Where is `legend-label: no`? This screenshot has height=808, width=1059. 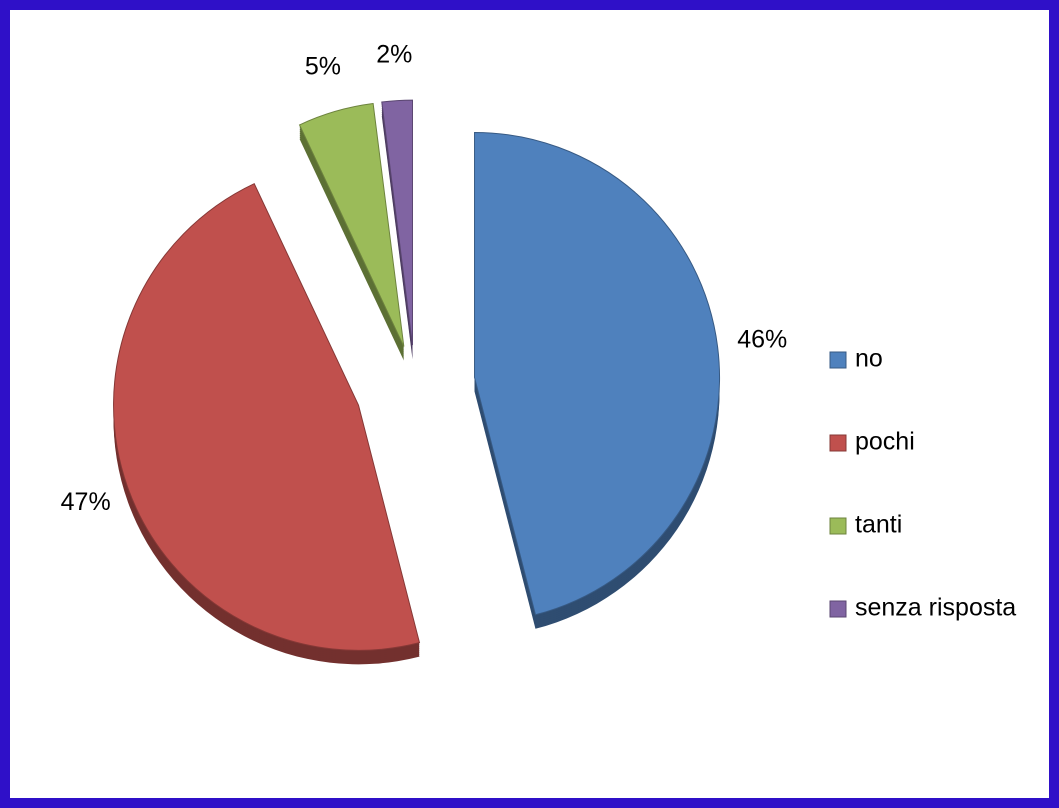 legend-label: no is located at coordinates (869, 359).